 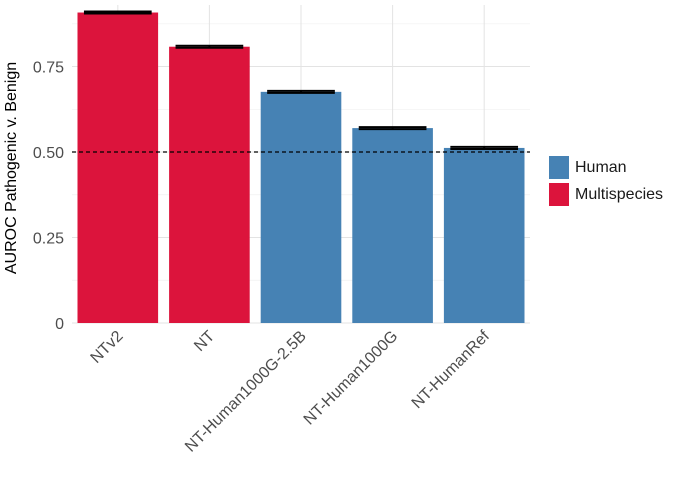 I want to click on legend-swatch-human, so click(x=559, y=167).